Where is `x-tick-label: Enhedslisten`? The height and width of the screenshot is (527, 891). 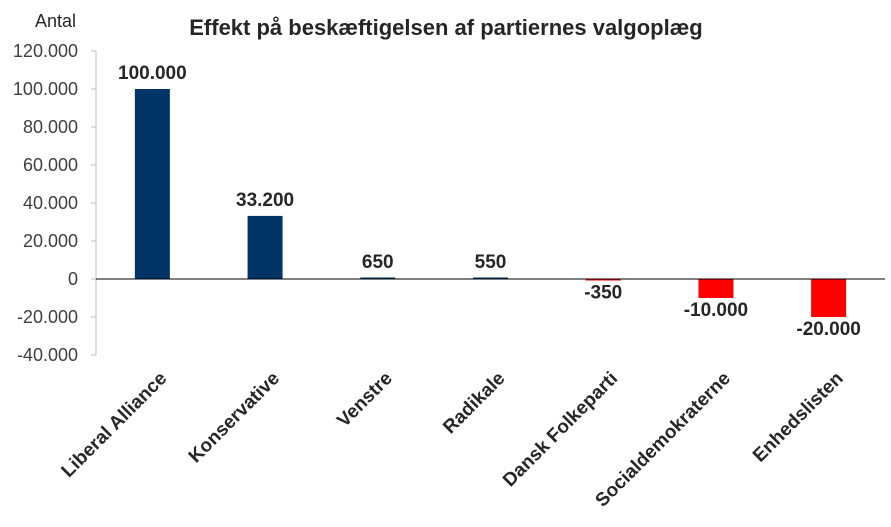 x-tick-label: Enhedslisten is located at coordinates (798, 417).